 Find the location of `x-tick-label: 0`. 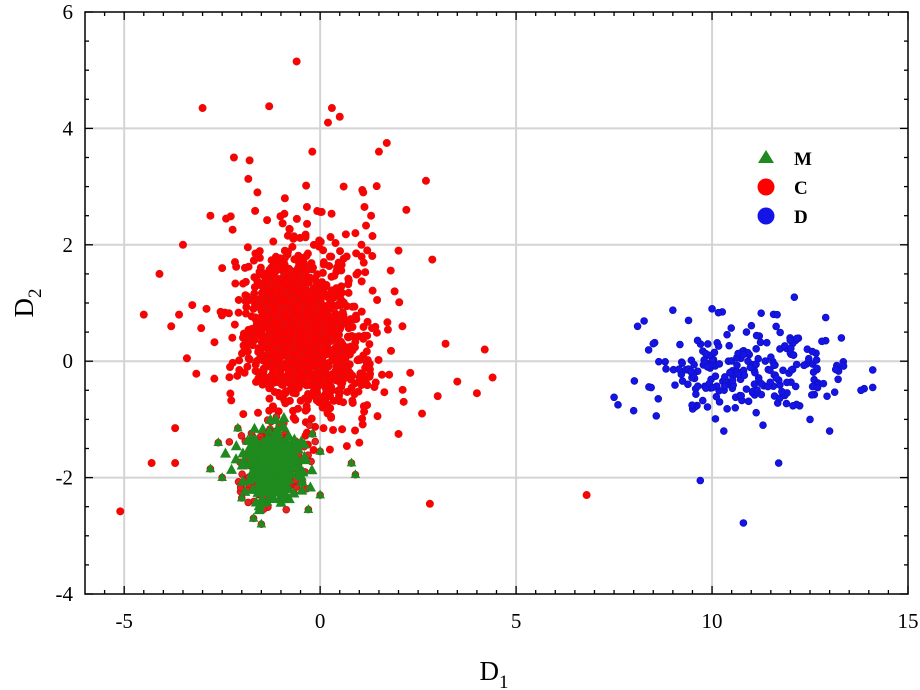

x-tick-label: 0 is located at coordinates (320, 621).